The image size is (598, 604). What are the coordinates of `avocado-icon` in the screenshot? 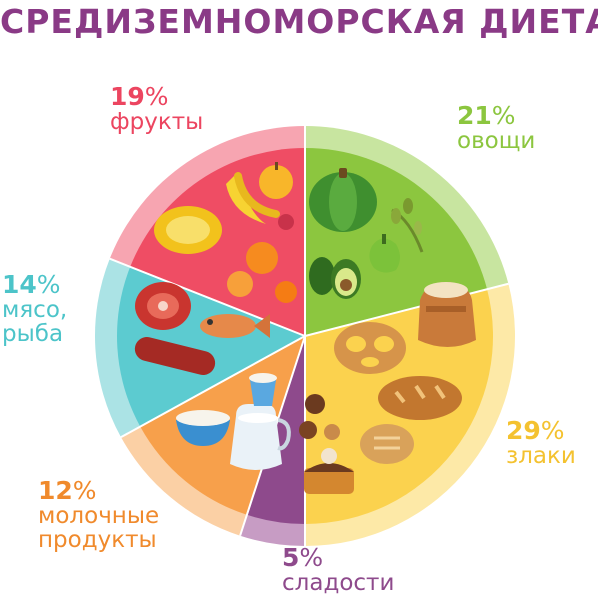 It's located at (335, 278).